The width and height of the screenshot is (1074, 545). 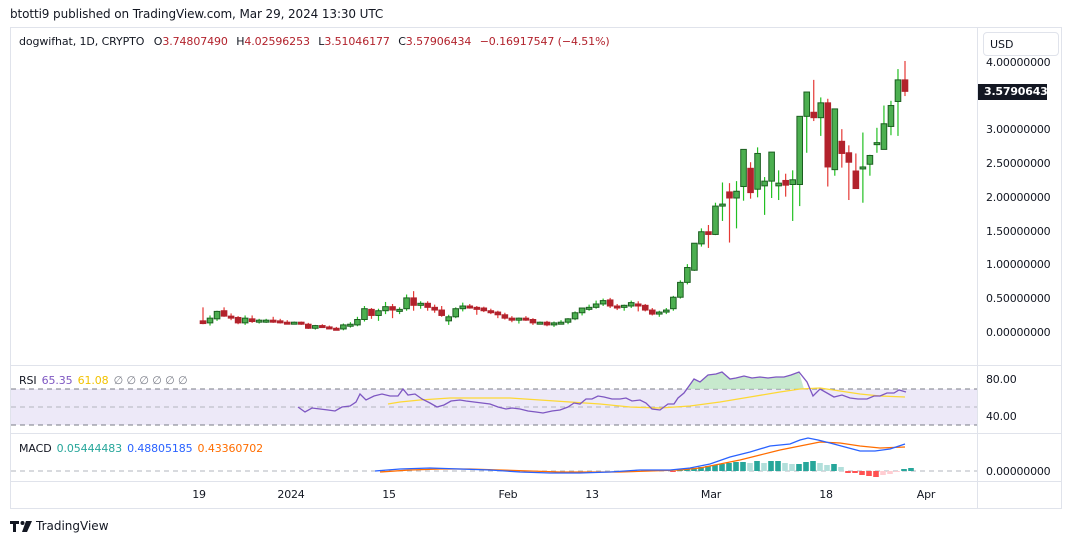 What do you see at coordinates (1018, 298) in the screenshot?
I see `price-axis-label: 0.50000000` at bounding box center [1018, 298].